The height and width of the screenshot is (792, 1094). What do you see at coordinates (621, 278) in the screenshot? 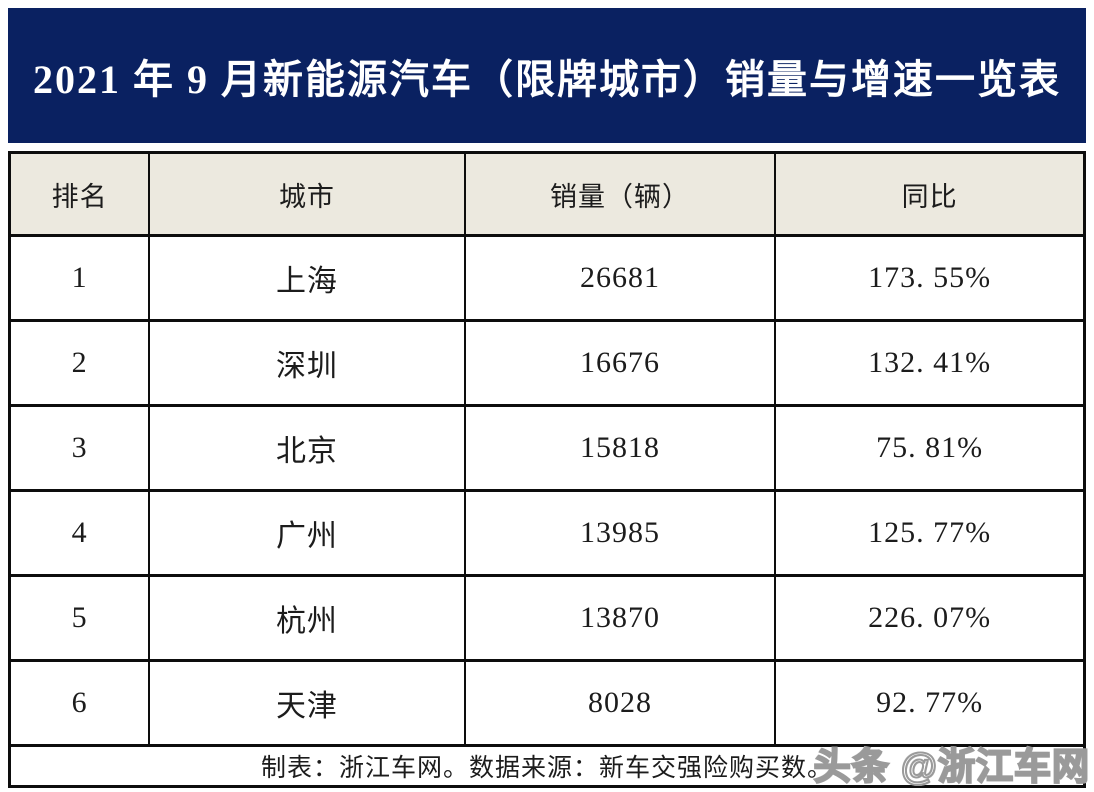
I see `cell-sales: 26681` at bounding box center [621, 278].